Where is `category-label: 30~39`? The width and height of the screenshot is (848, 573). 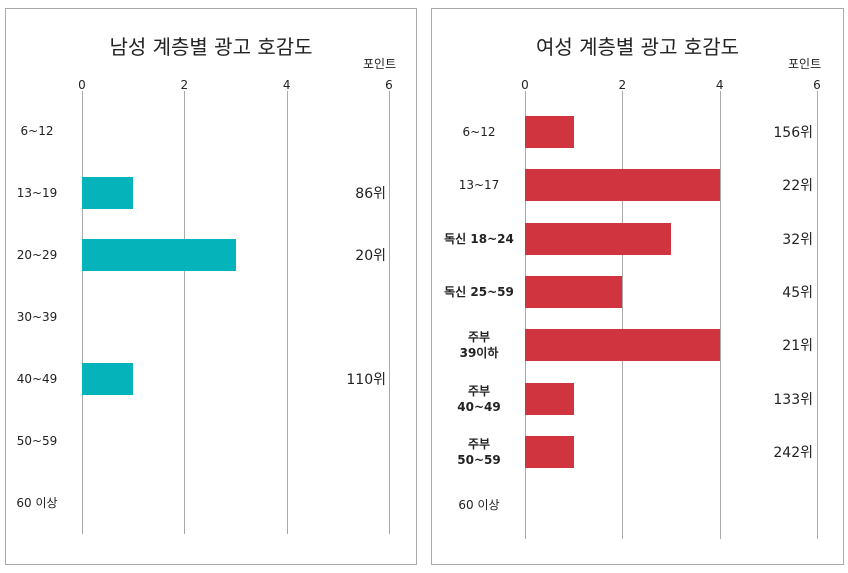
category-label: 30~39 is located at coordinates (37, 317).